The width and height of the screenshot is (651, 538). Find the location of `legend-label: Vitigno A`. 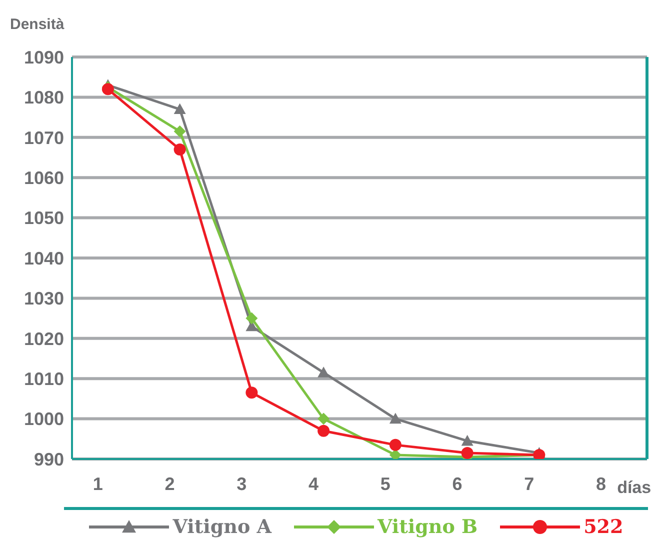

legend-label: Vitigno A is located at coordinates (222, 527).